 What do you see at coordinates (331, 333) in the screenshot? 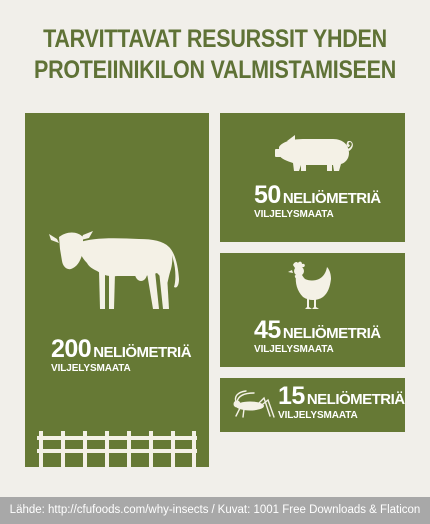
I see `hen-unit: NELIÖMETRIÄ` at bounding box center [331, 333].